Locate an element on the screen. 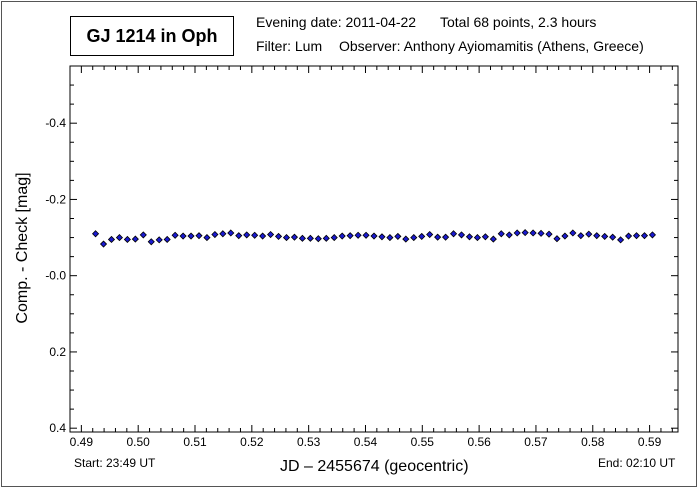 This screenshot has height=490, width=700. y-tick-label: -0.0 is located at coordinates (55, 276).